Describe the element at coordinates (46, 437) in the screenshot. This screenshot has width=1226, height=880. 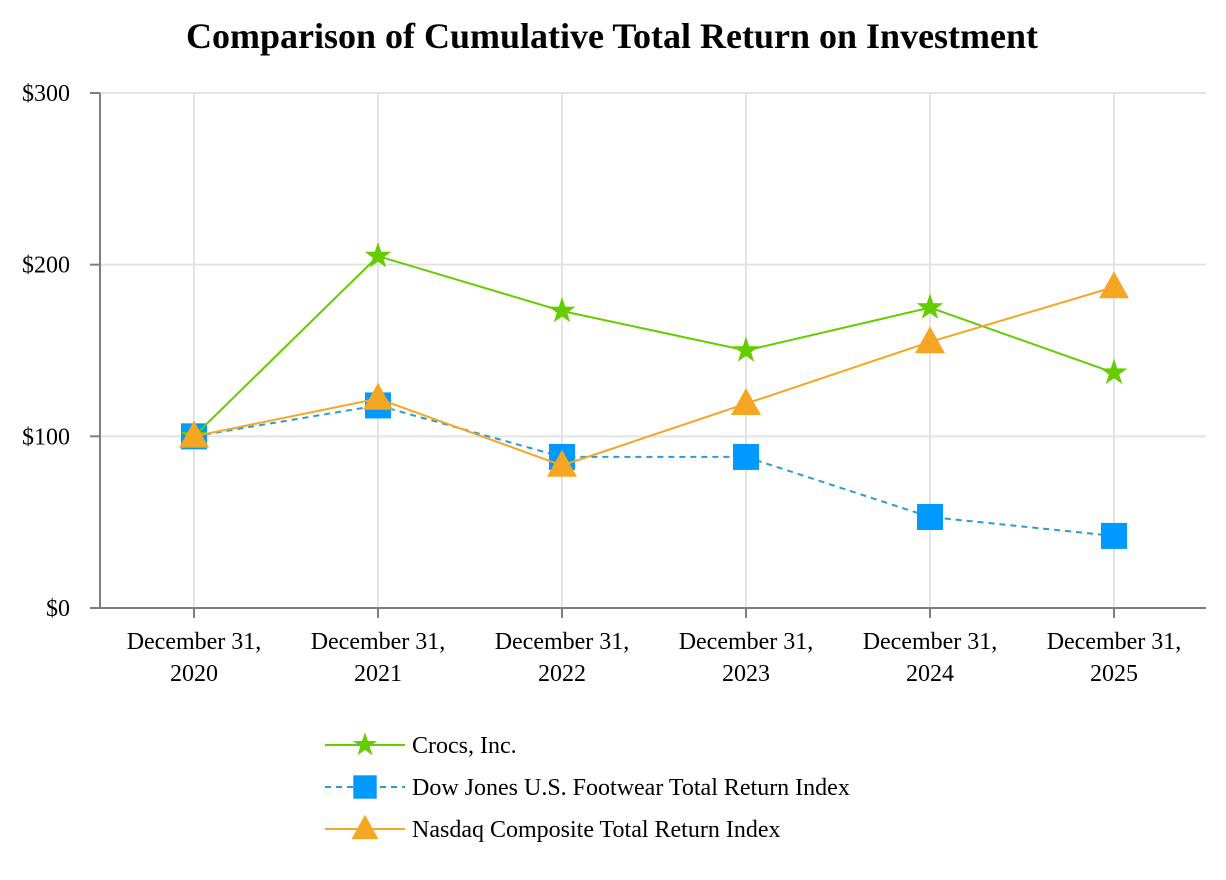
I see `y-tick-label: $100` at that location.